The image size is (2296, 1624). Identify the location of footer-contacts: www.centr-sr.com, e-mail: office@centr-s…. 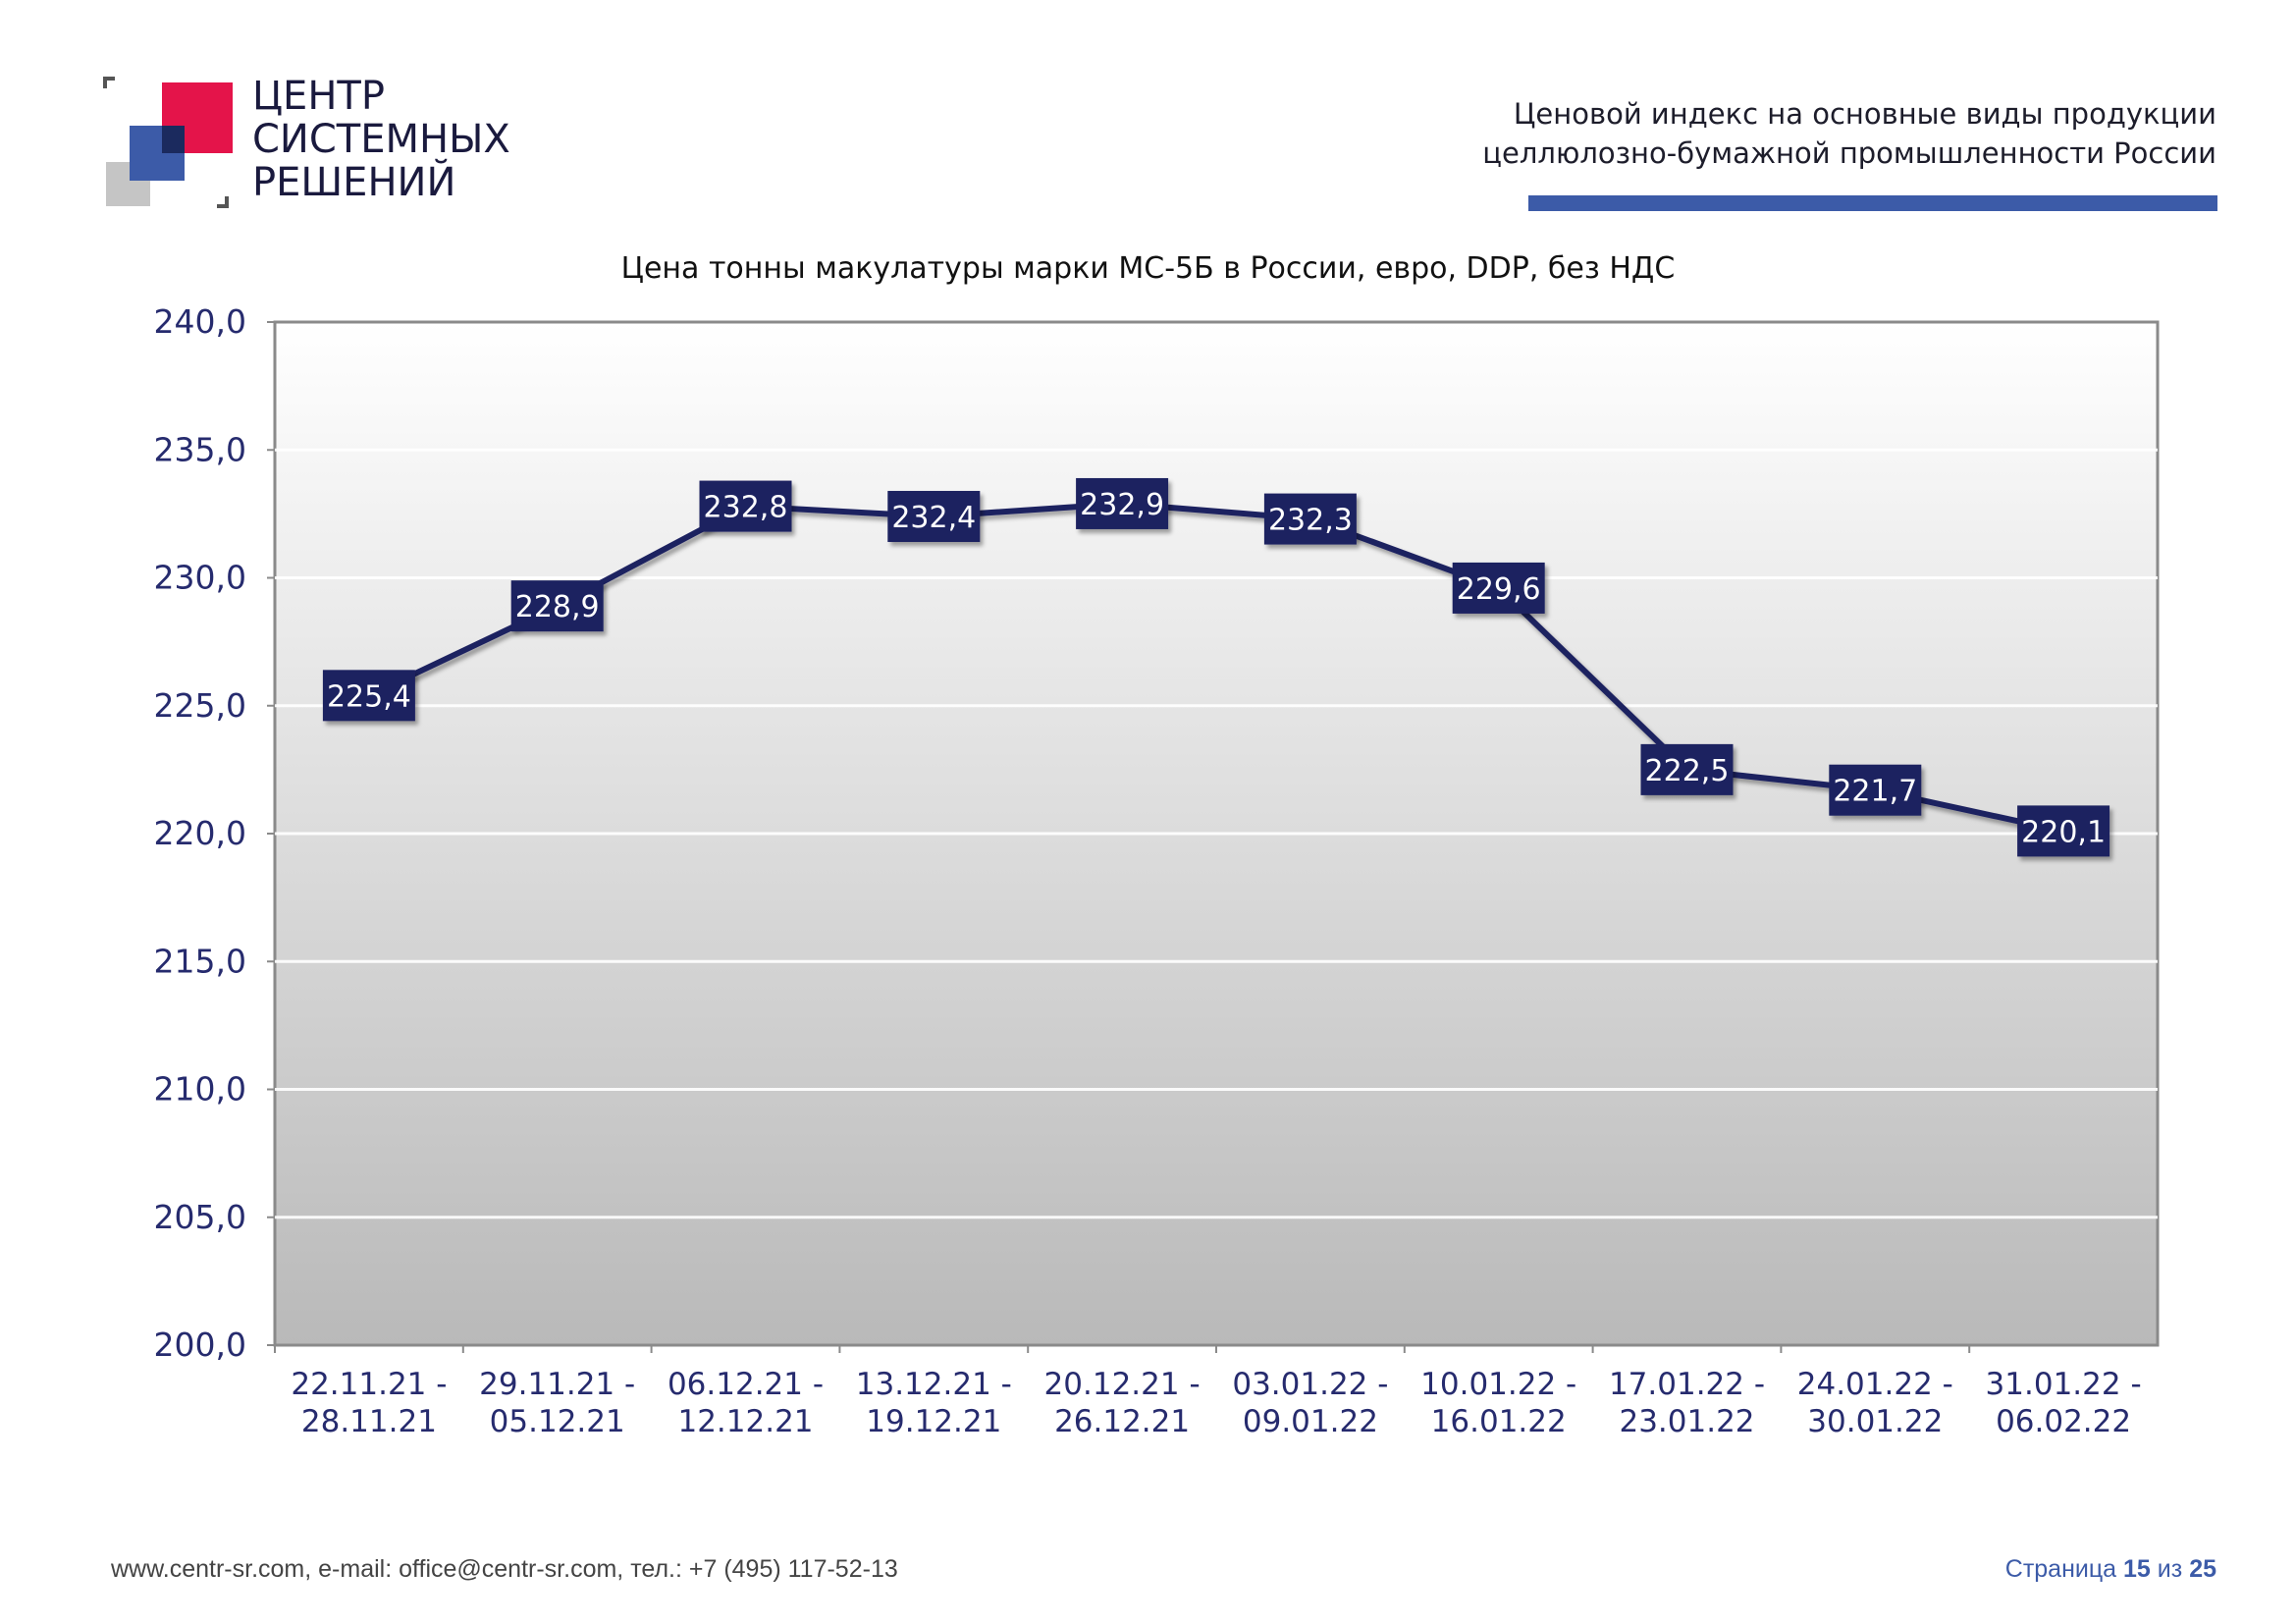
(504, 1569).